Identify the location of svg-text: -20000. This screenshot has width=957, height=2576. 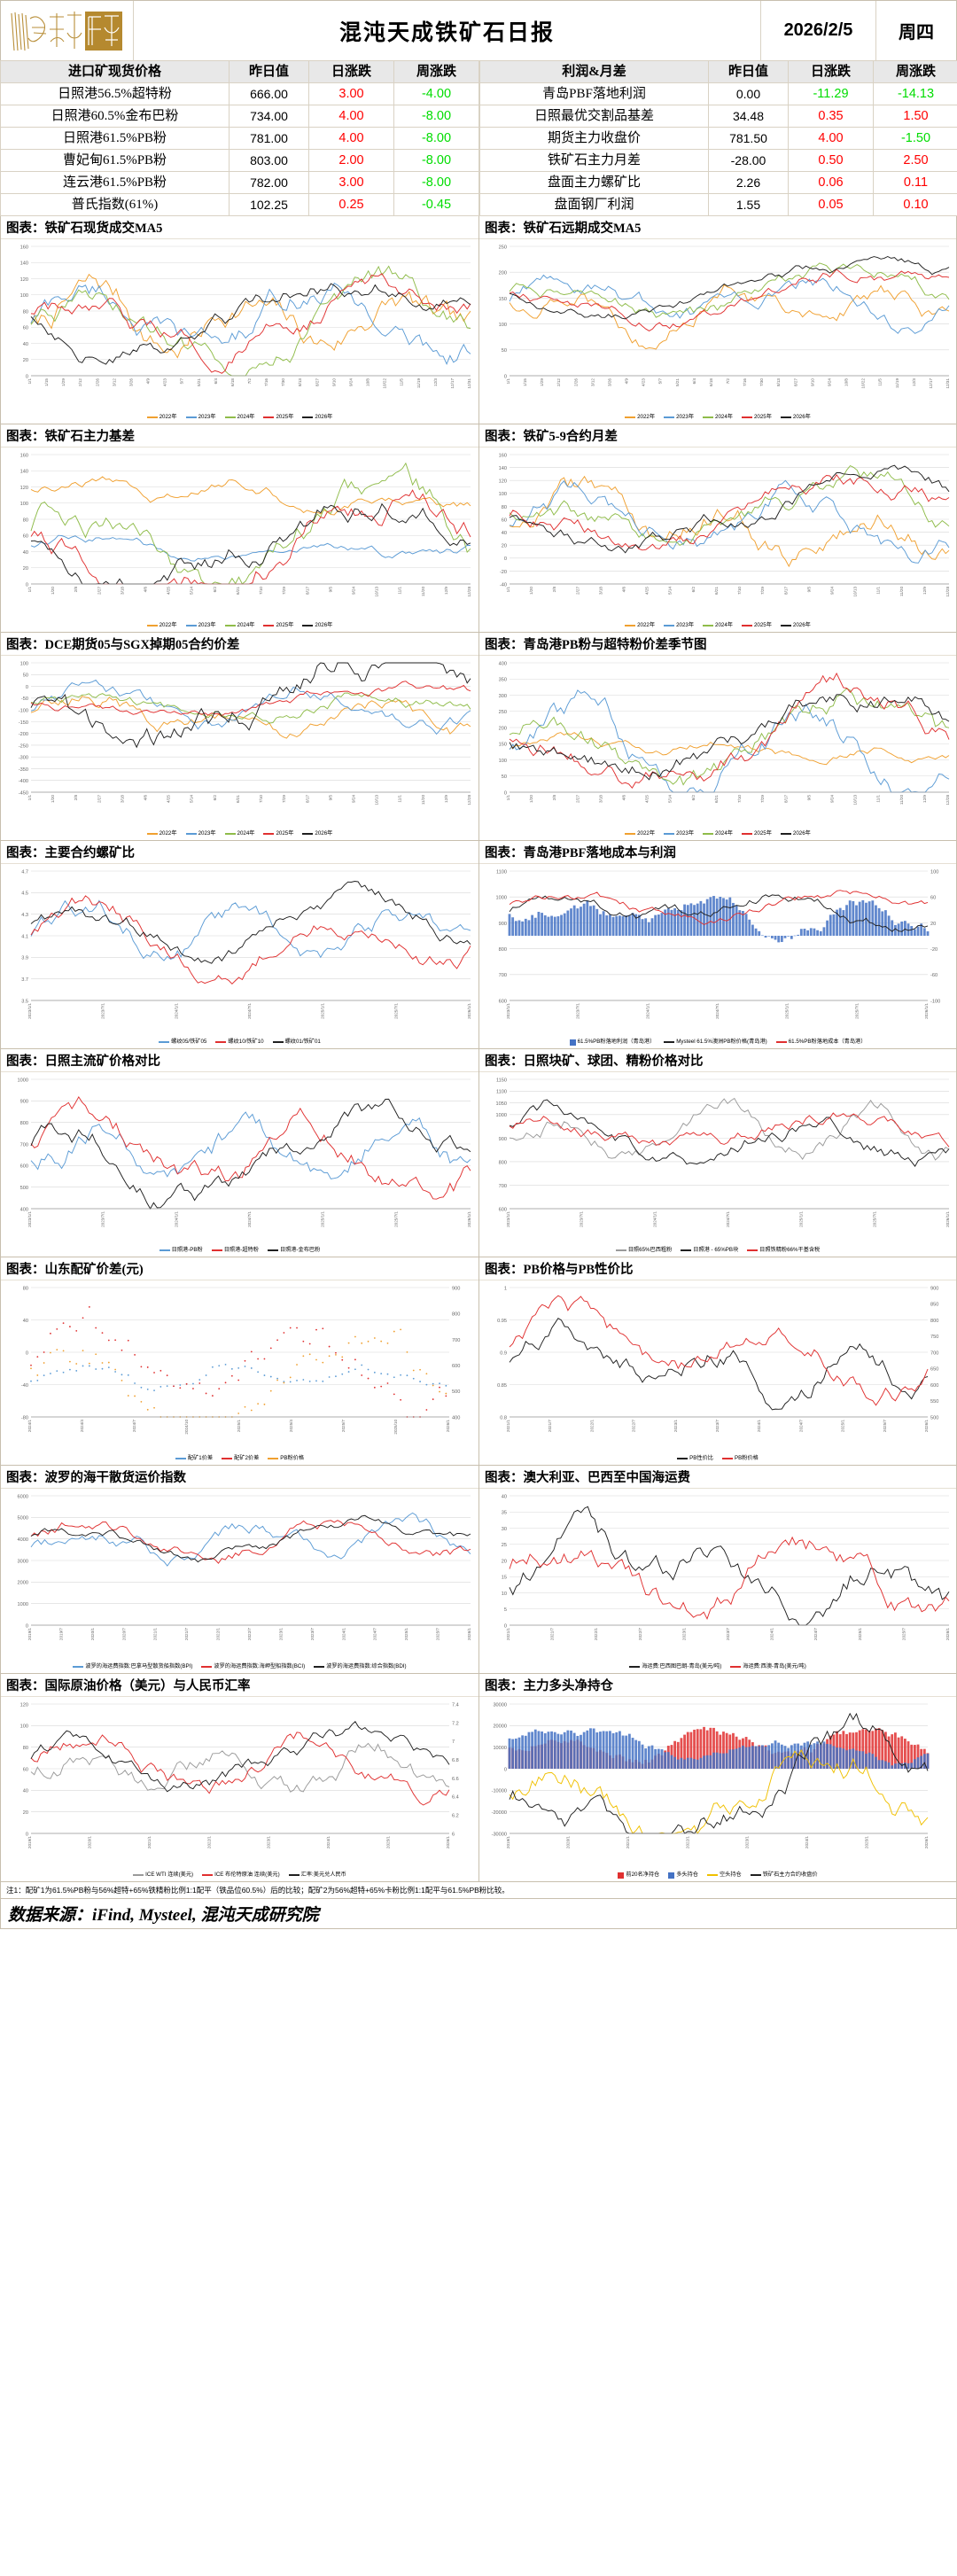
(499, 1813).